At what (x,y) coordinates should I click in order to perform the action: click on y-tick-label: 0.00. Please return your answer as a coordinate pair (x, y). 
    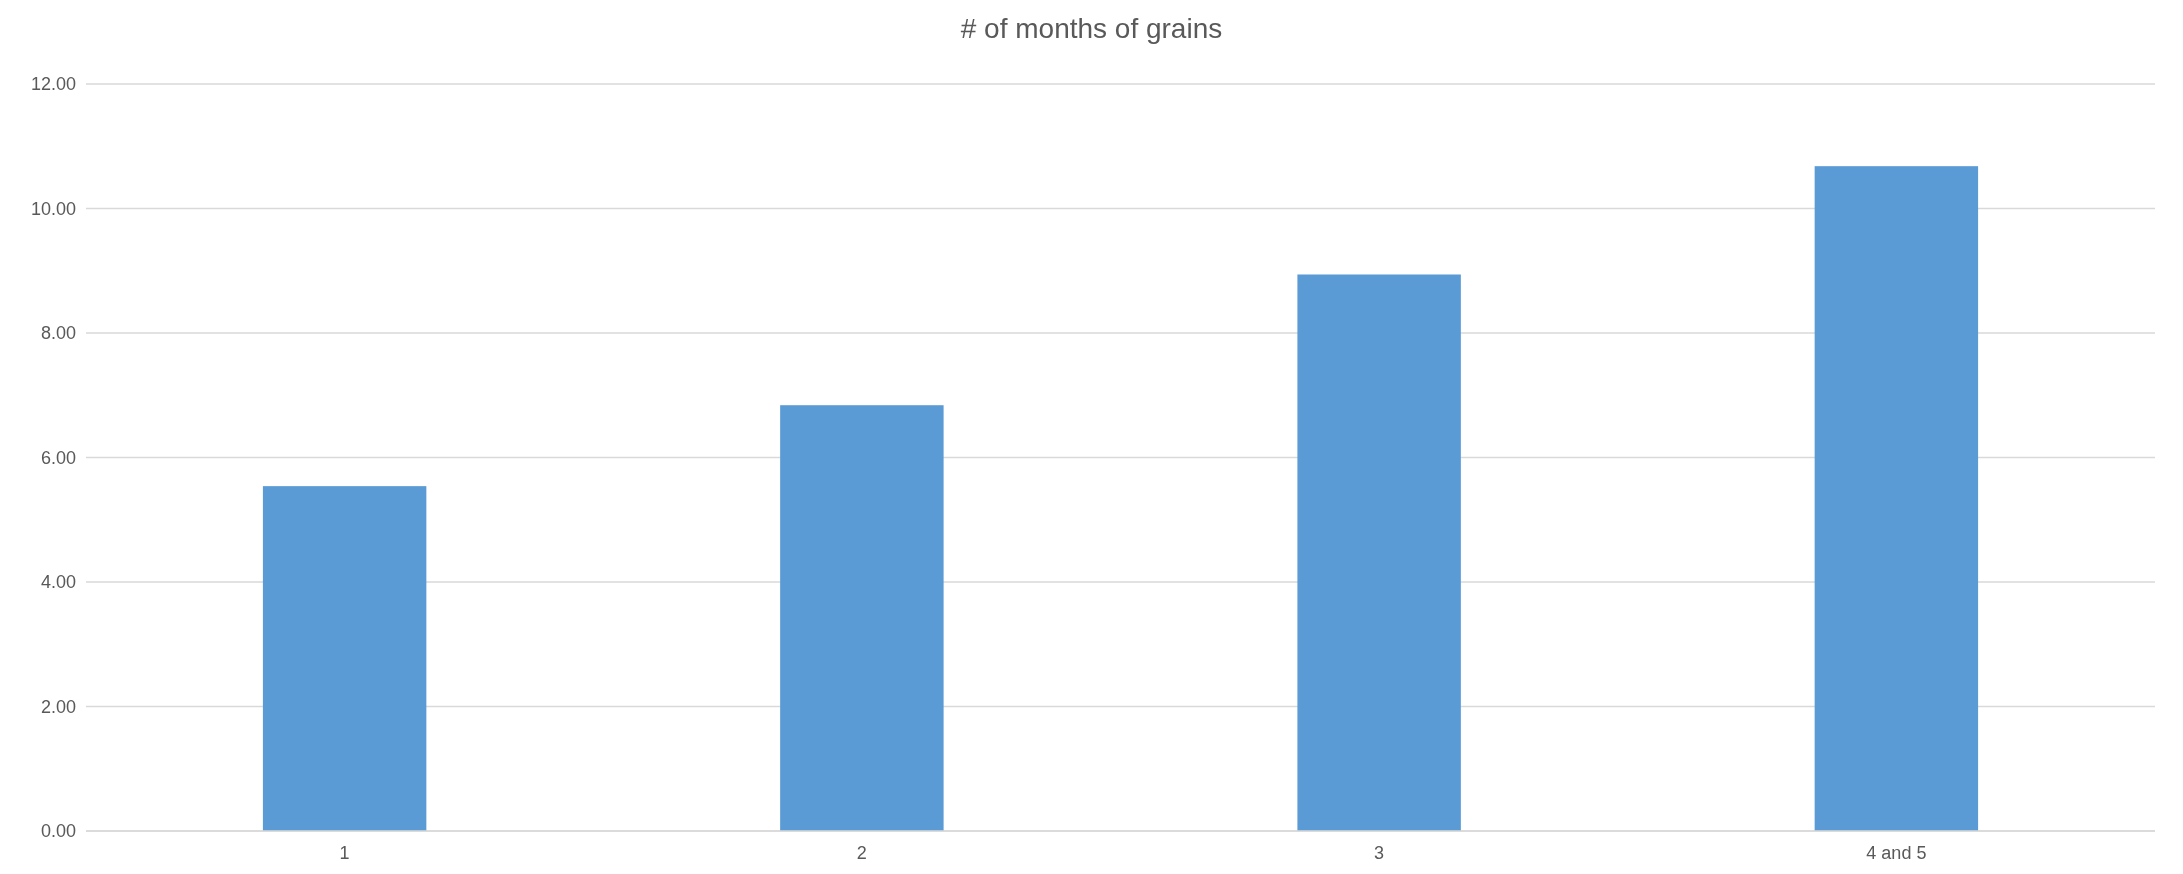
    Looking at the image, I should click on (58, 831).